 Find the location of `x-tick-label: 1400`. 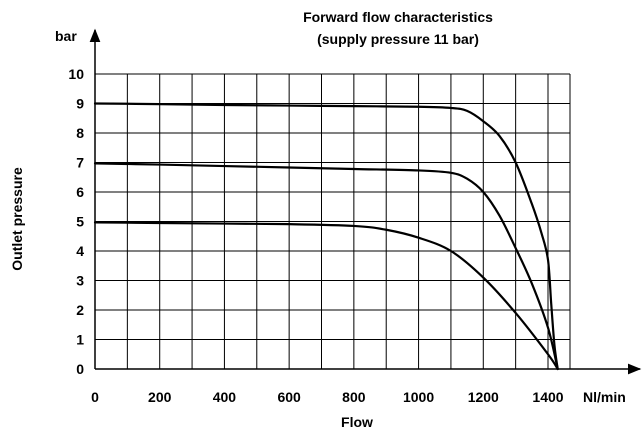

x-tick-label: 1400 is located at coordinates (547, 397).